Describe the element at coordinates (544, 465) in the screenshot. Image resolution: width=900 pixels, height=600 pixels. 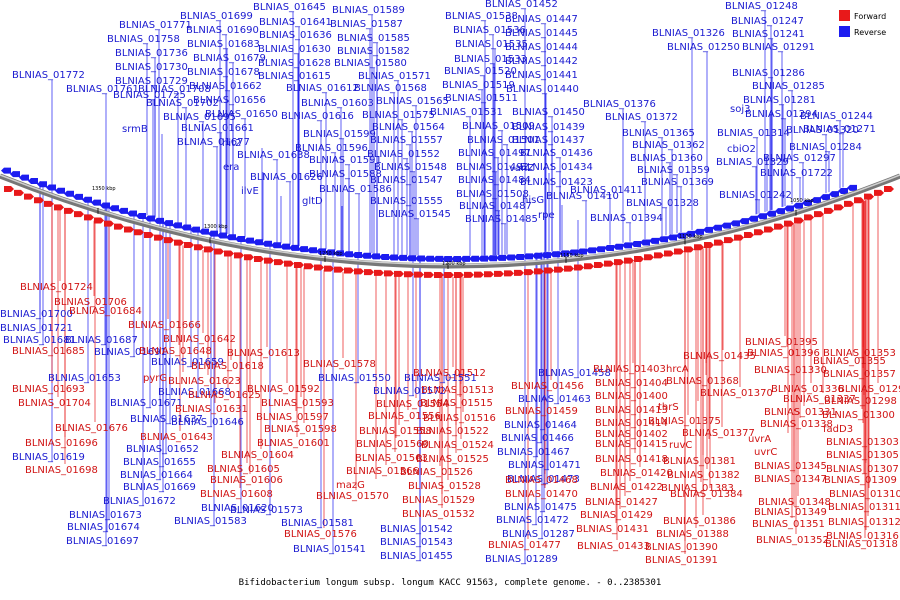
I see `gene-label: BLNIAS_01471` at that location.